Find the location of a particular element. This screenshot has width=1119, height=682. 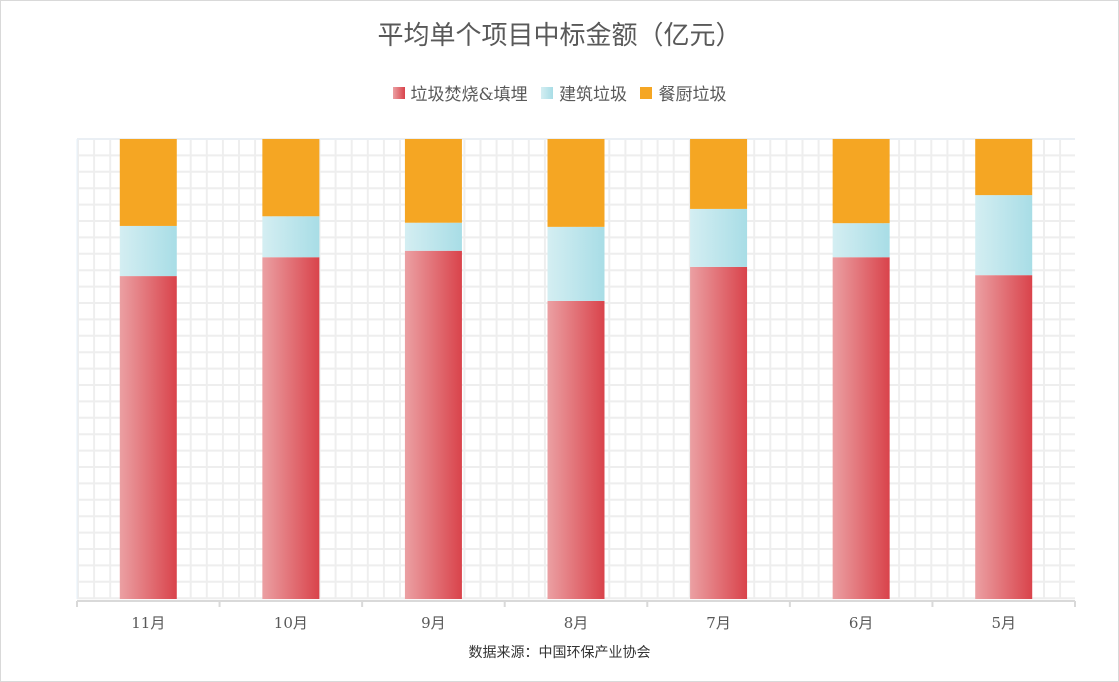

bar-segment-10月-1 is located at coordinates (291, 237).